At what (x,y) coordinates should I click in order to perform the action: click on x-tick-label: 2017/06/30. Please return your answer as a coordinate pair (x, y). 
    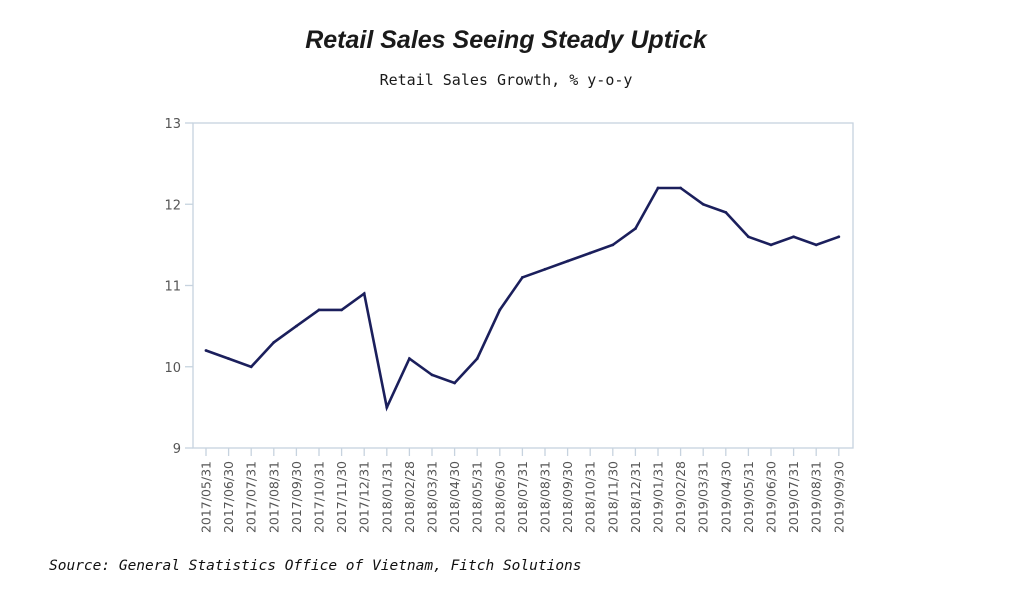
    Looking at the image, I should click on (228, 497).